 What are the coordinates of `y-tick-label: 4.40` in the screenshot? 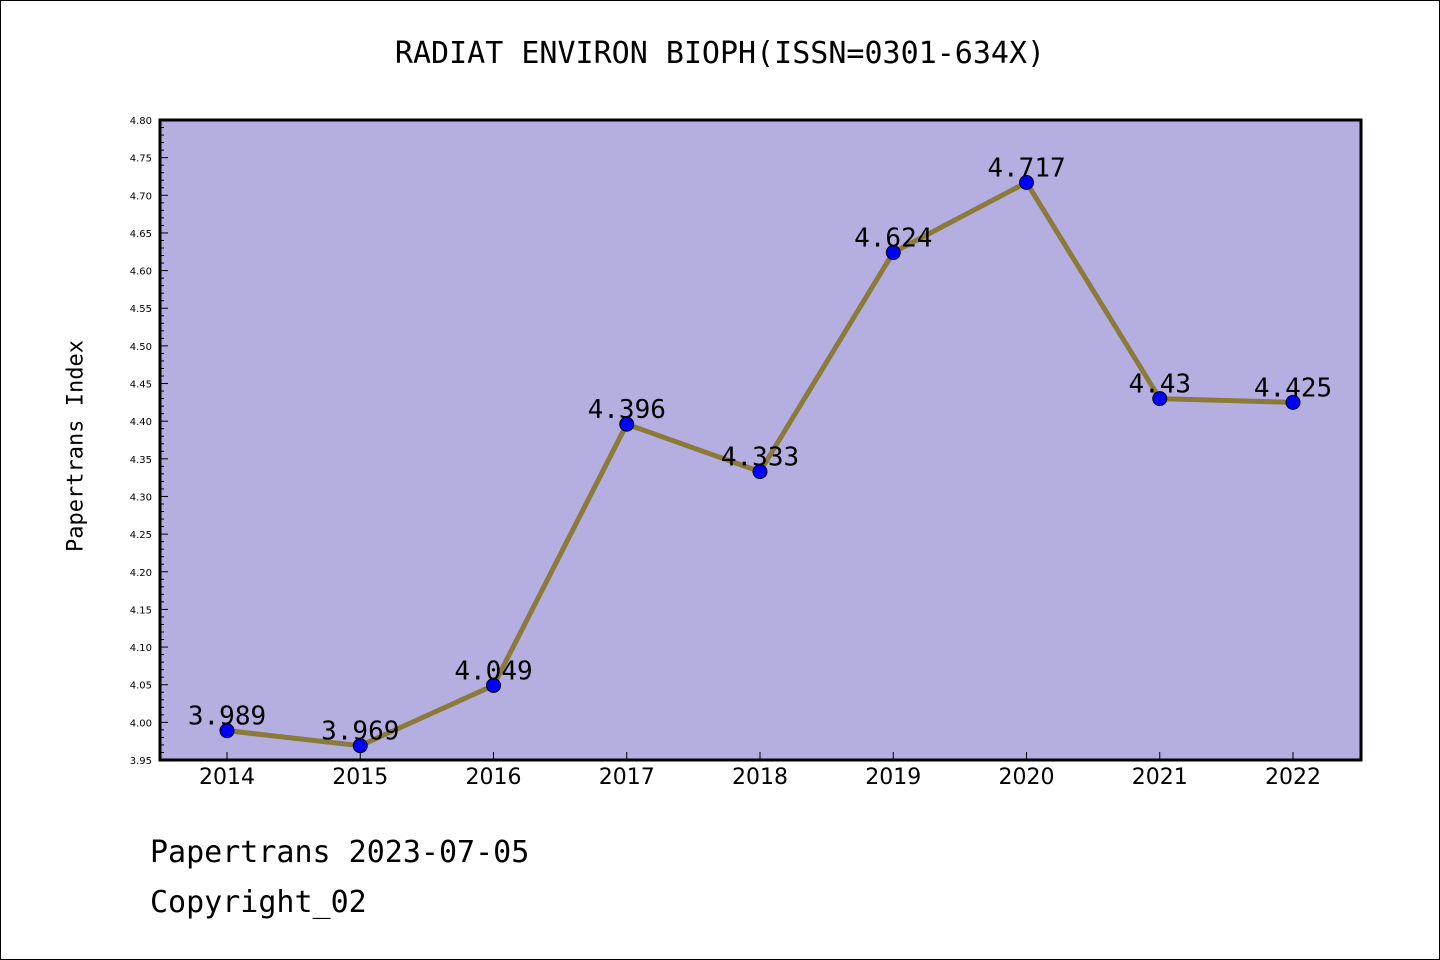 It's located at (141, 422).